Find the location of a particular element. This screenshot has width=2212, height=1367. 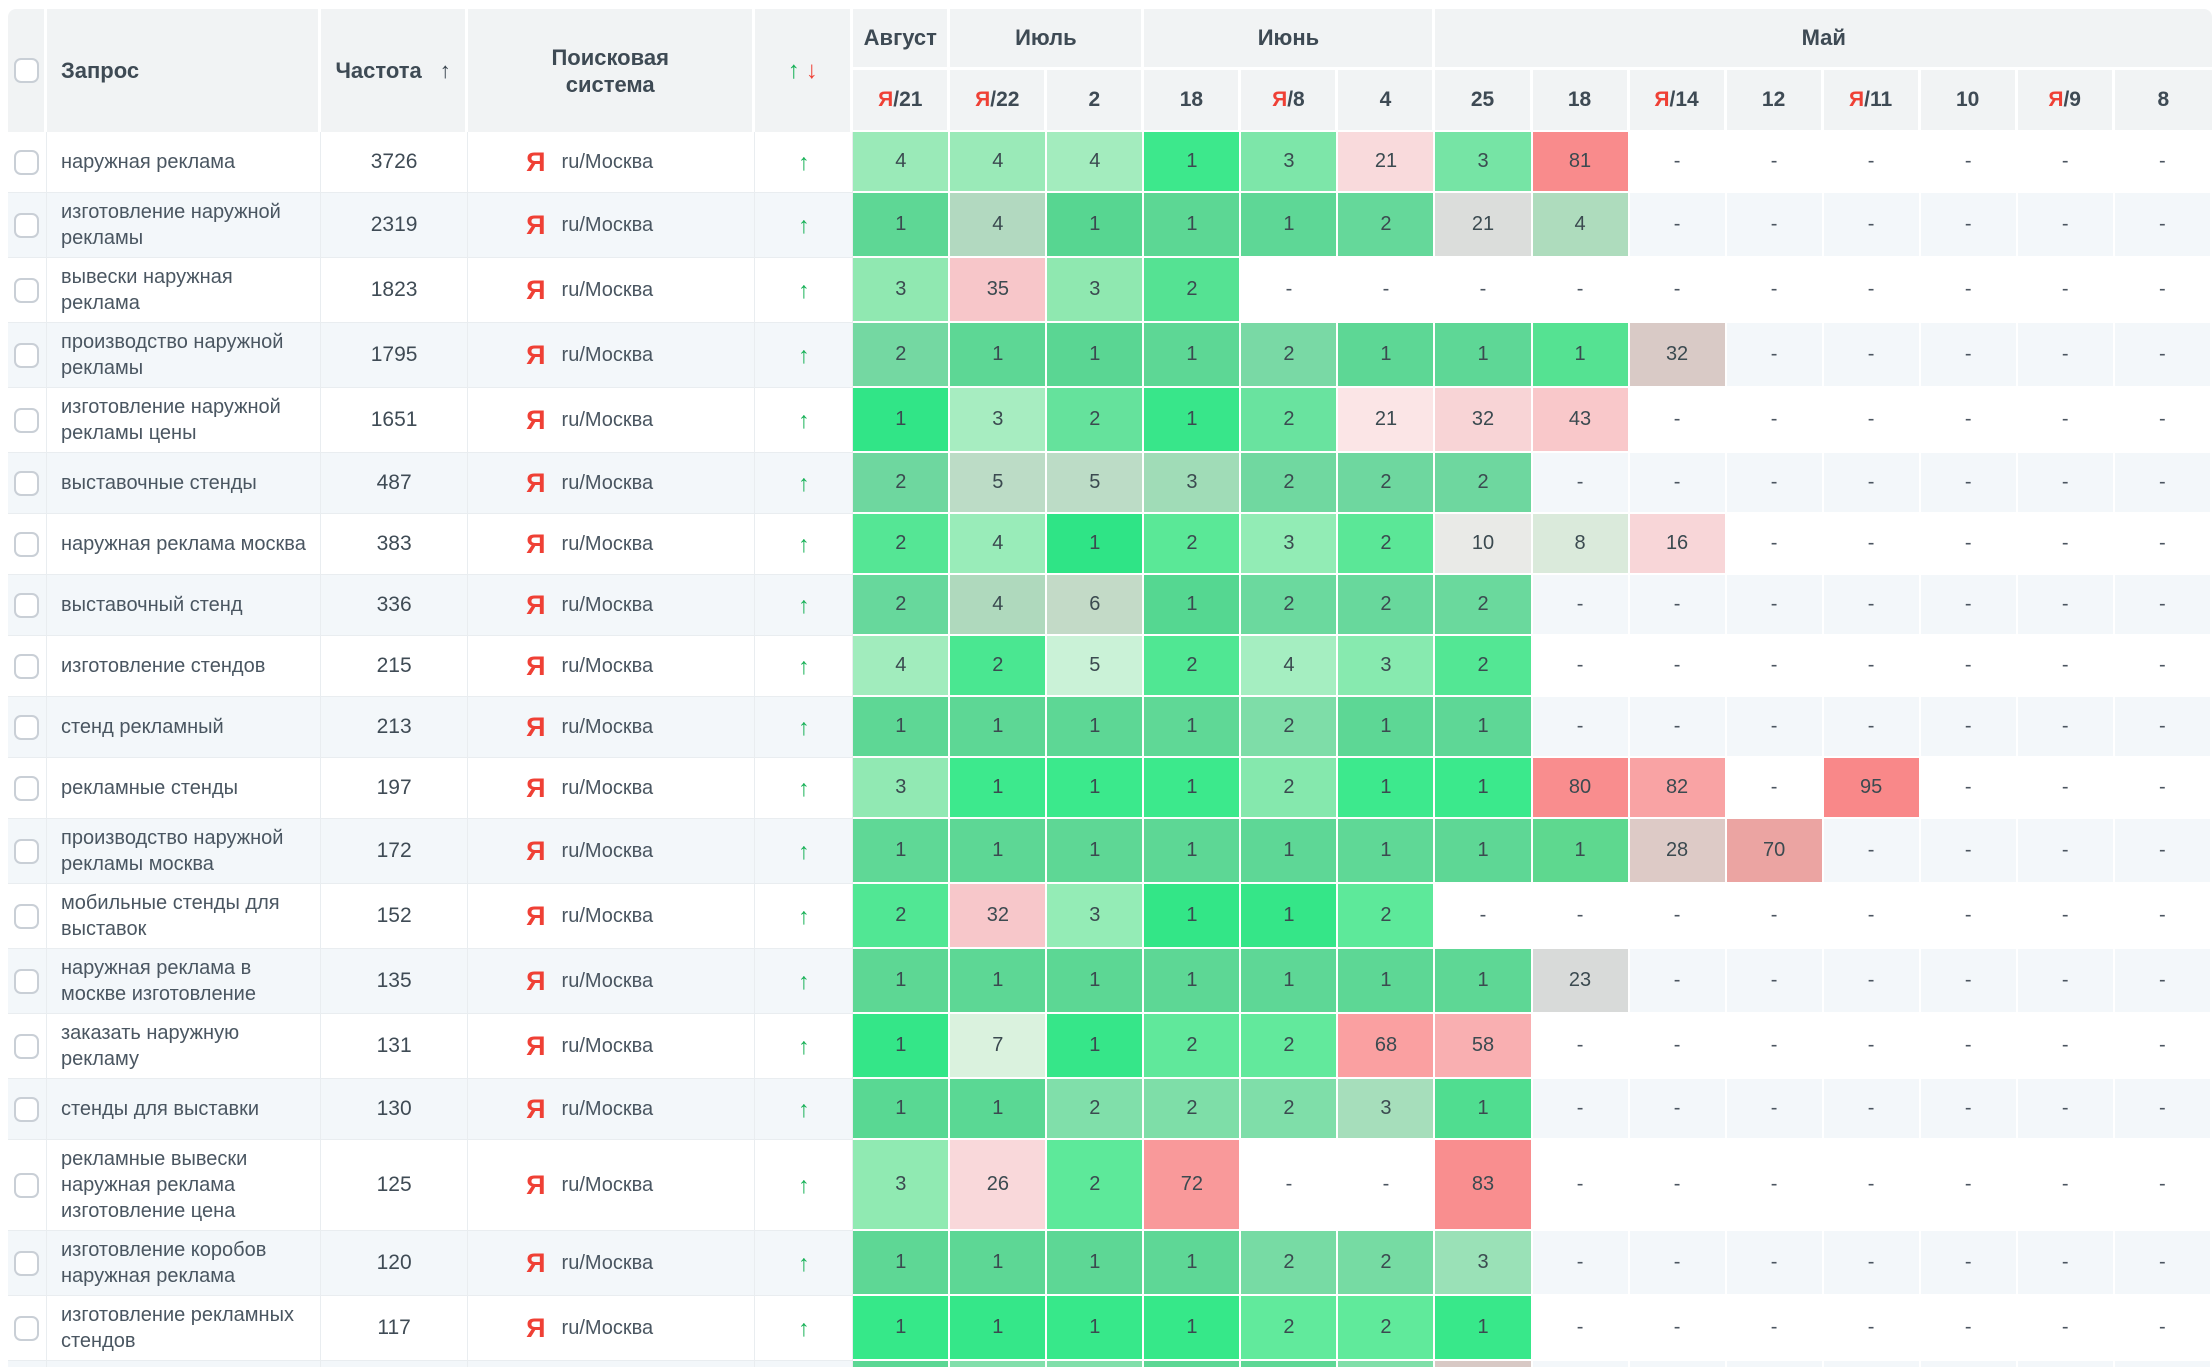

query-cell: изготовление наружной рекламы цены is located at coordinates (184, 420).